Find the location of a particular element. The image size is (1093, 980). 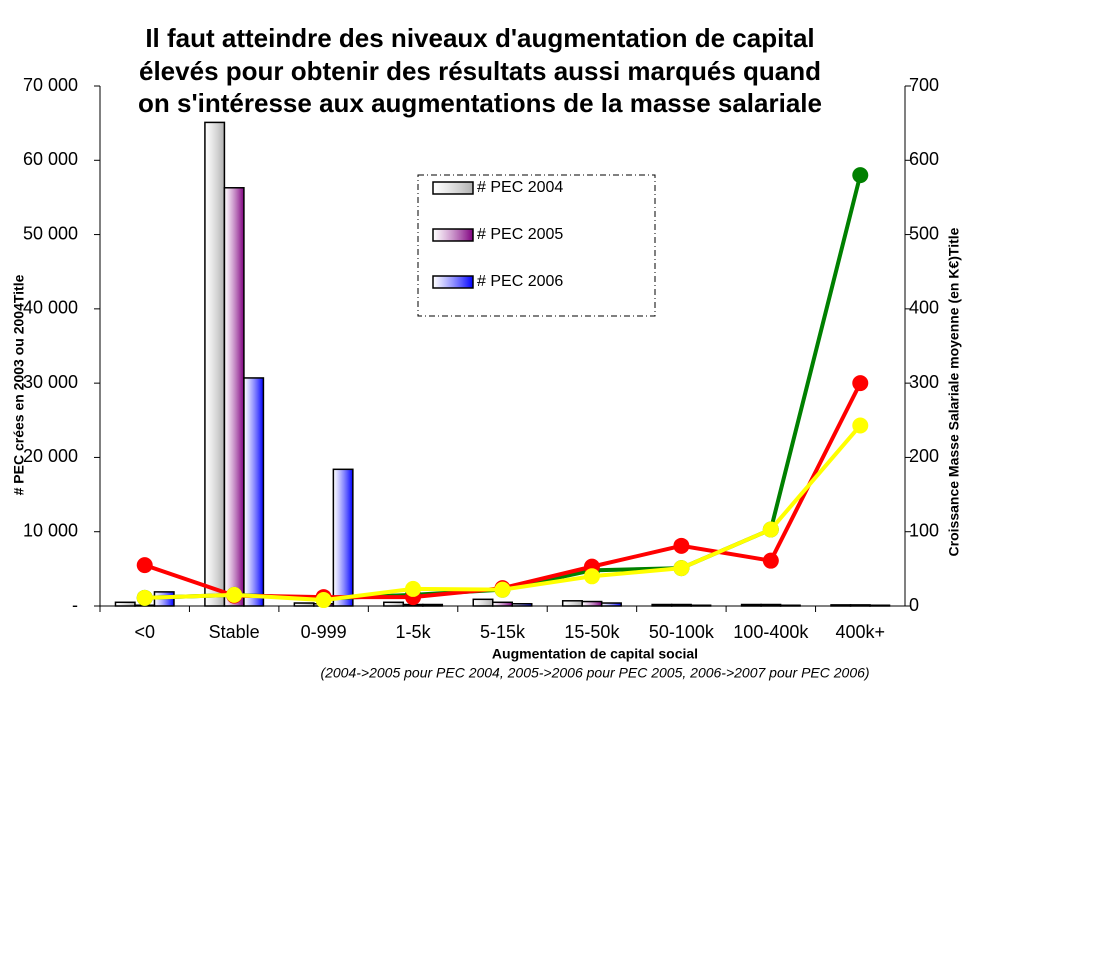

y-tick-label: 70 000 is located at coordinates (50, 85).